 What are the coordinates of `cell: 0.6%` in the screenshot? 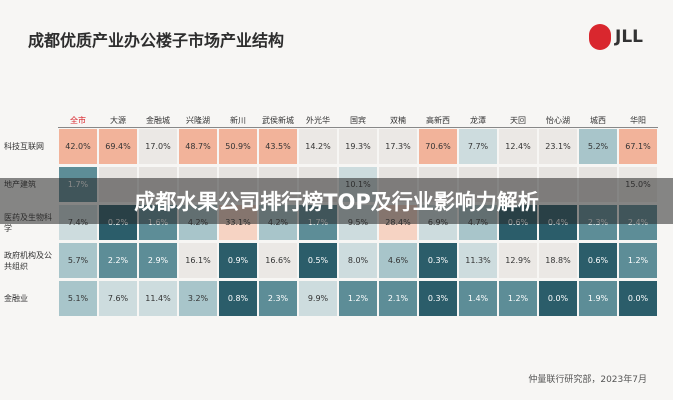 It's located at (598, 260).